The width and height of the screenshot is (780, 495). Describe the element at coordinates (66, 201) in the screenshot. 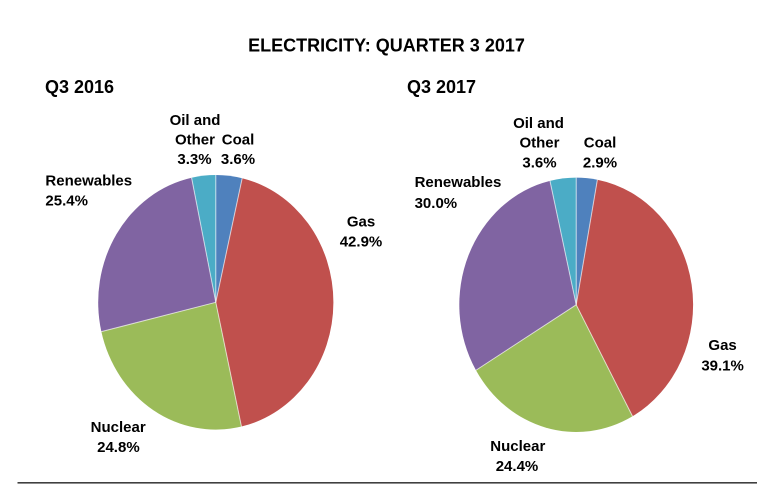

I see `svg-text: 25.4%` at that location.